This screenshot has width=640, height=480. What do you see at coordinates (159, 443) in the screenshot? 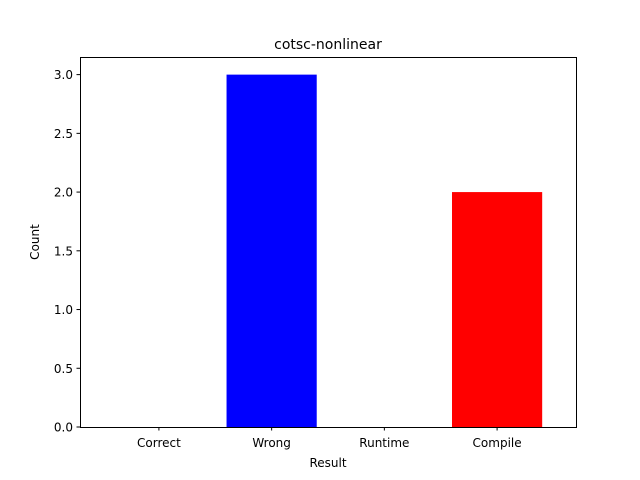
I see `x-tick-label: Correct` at bounding box center [159, 443].